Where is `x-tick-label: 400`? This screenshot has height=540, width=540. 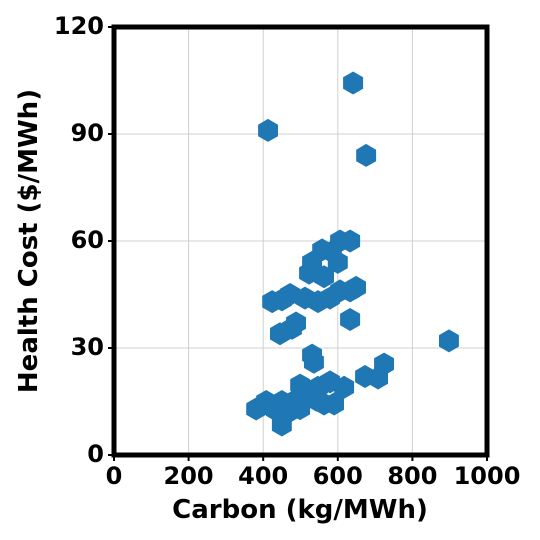 x-tick-label: 400 is located at coordinates (263, 476).